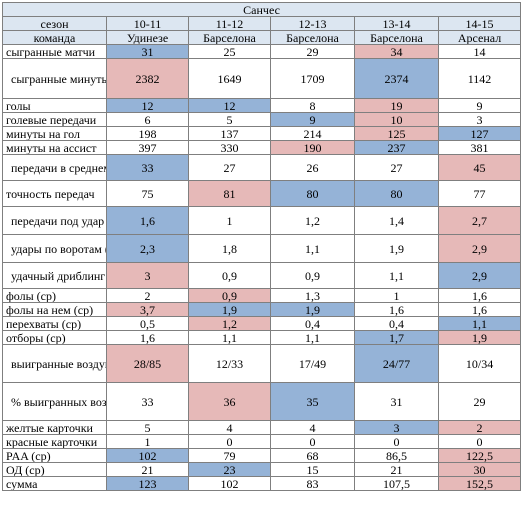 The image size is (523, 510). I want to click on team-cell: Удинезе, so click(147, 37).